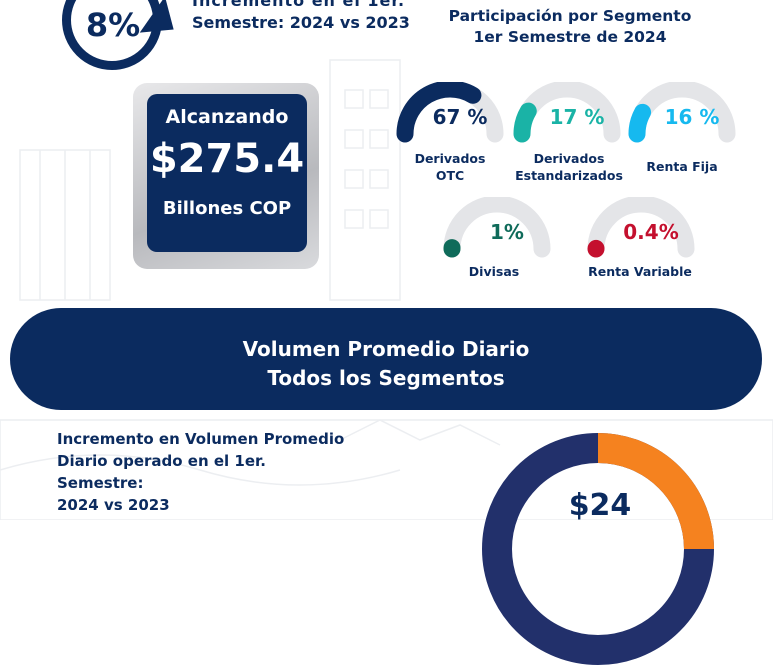 Image resolution: width=773 pixels, height=665 pixels. I want to click on gauge-percent: 17 %, so click(577, 117).